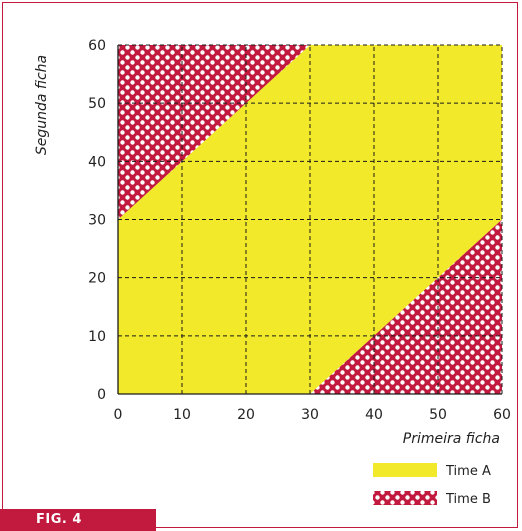 This screenshot has width=522, height=531. What do you see at coordinates (374, 415) in the screenshot?
I see `x-tick-label-40: 40` at bounding box center [374, 415].